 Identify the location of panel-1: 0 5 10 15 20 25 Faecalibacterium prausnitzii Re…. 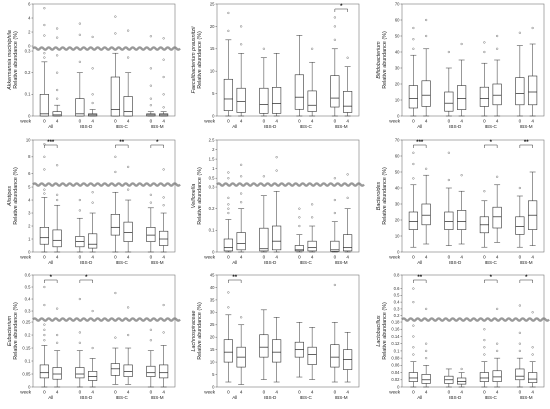
(275, 65).